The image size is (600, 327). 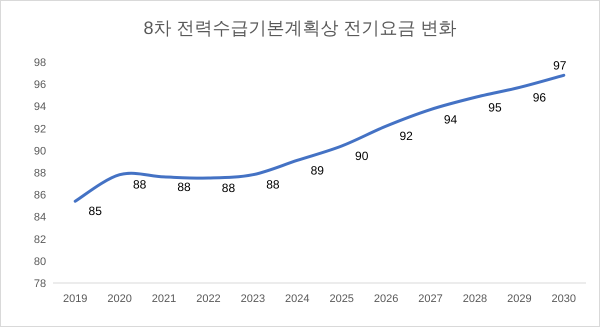 What do you see at coordinates (40, 240) in the screenshot?
I see `y-tick-label: 82` at bounding box center [40, 240].